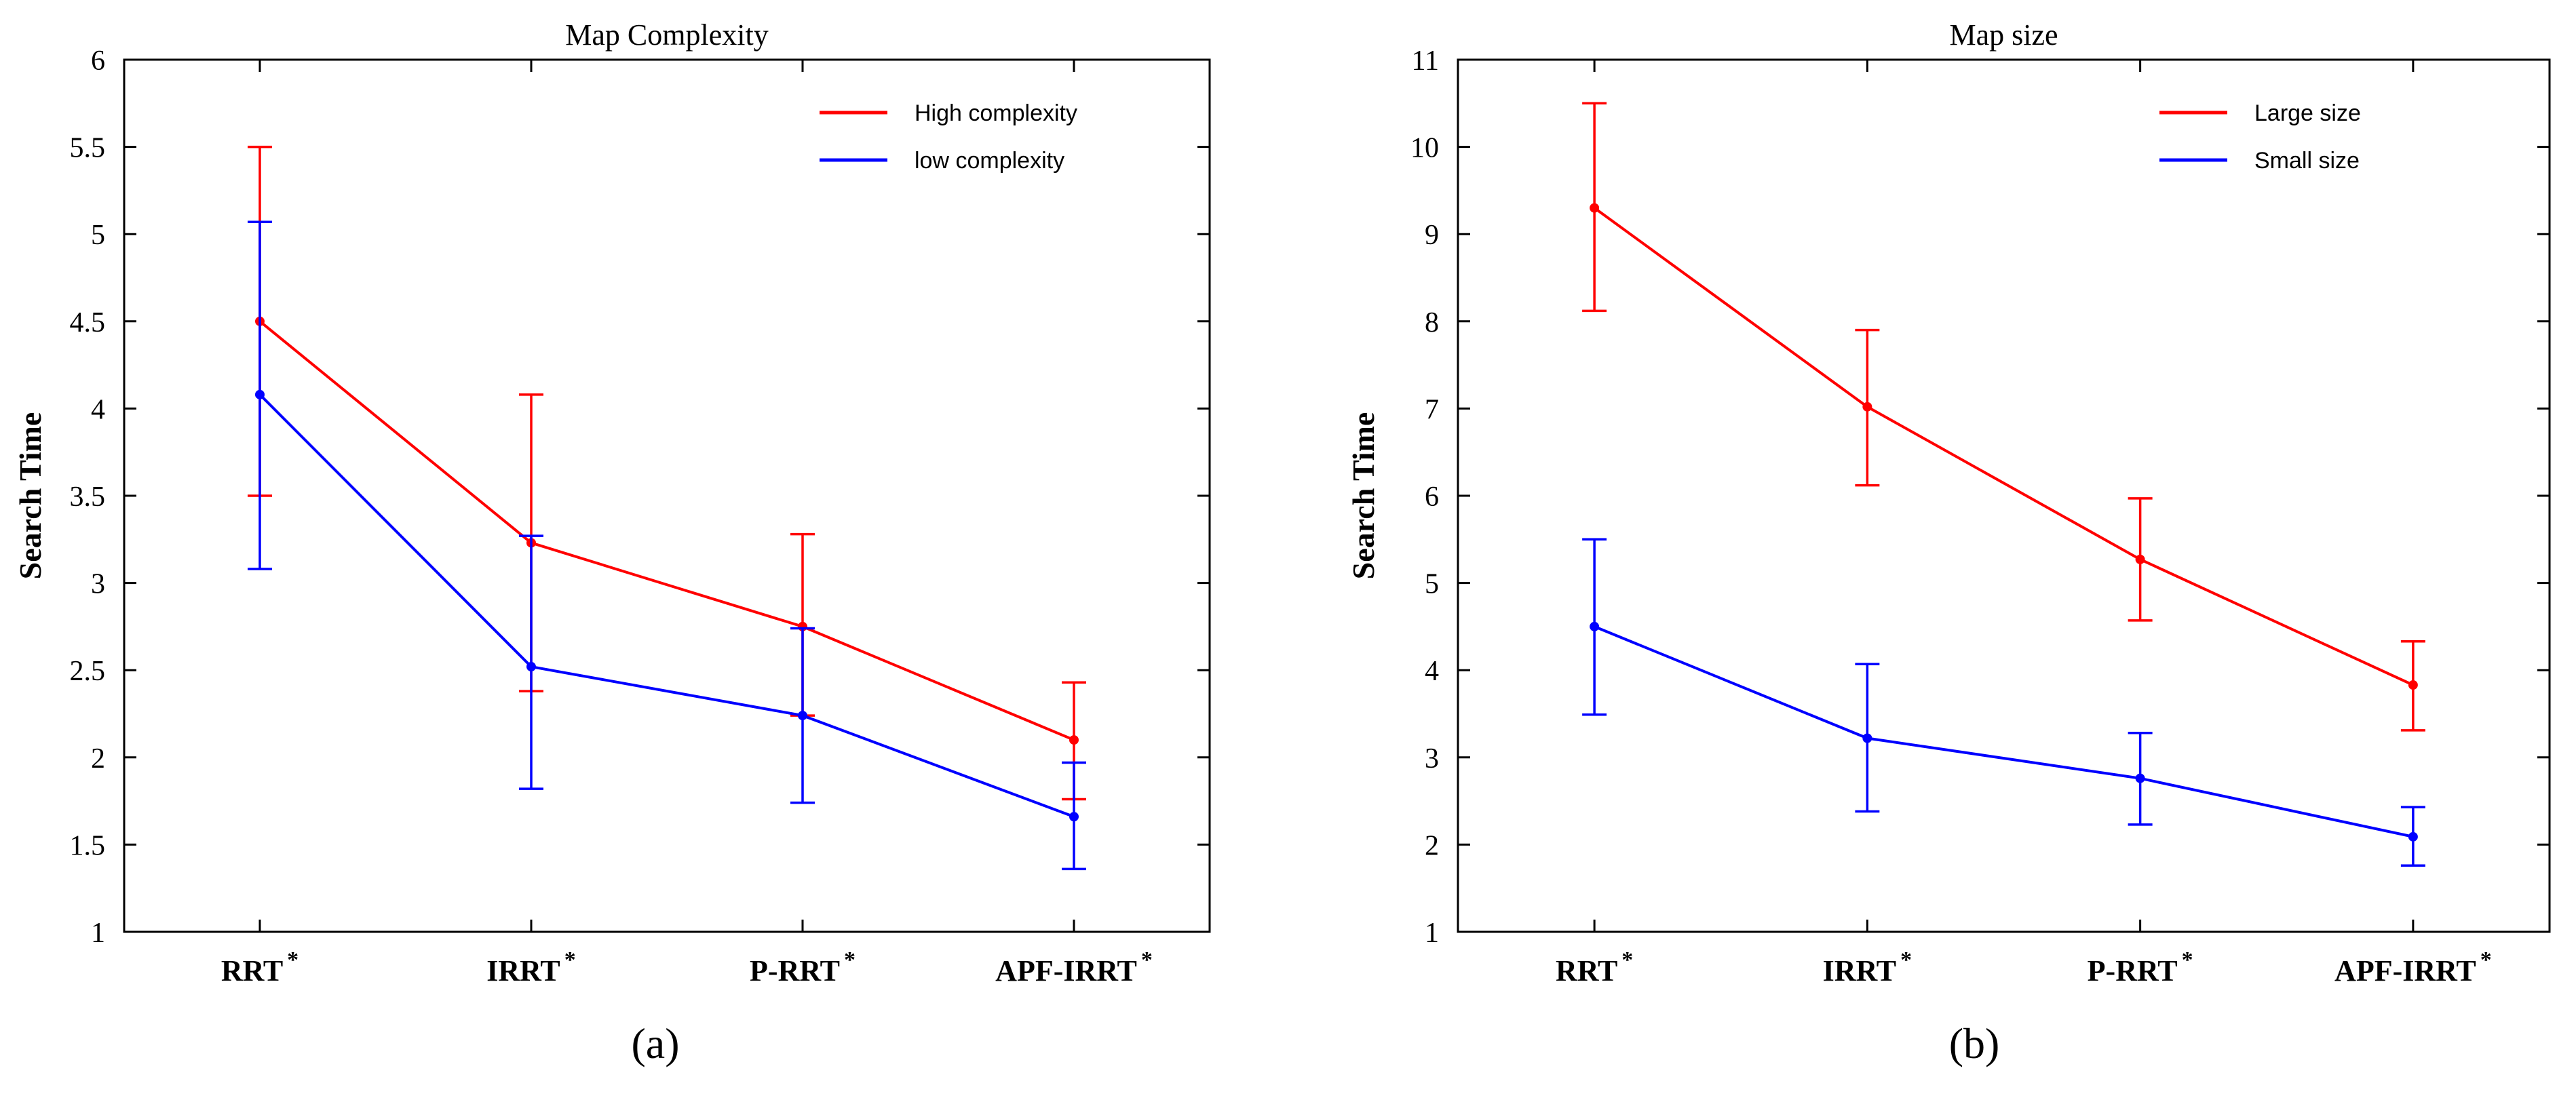 Image resolution: width=2576 pixels, height=1100 pixels. What do you see at coordinates (1432, 409) in the screenshot?
I see `y-tick-label: 7` at bounding box center [1432, 409].